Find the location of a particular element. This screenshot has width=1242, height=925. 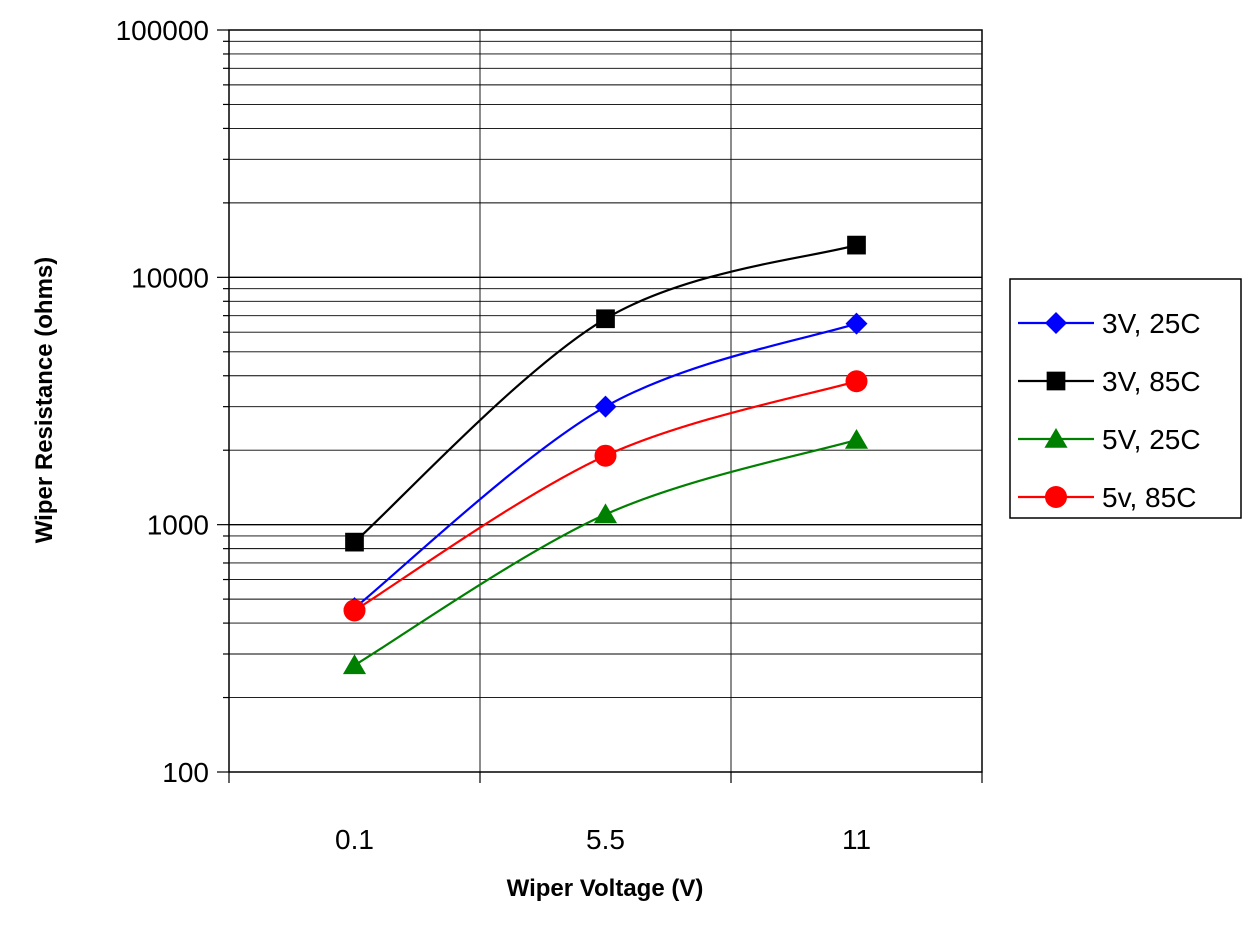

y-tick-label: 10000 is located at coordinates (170, 277).